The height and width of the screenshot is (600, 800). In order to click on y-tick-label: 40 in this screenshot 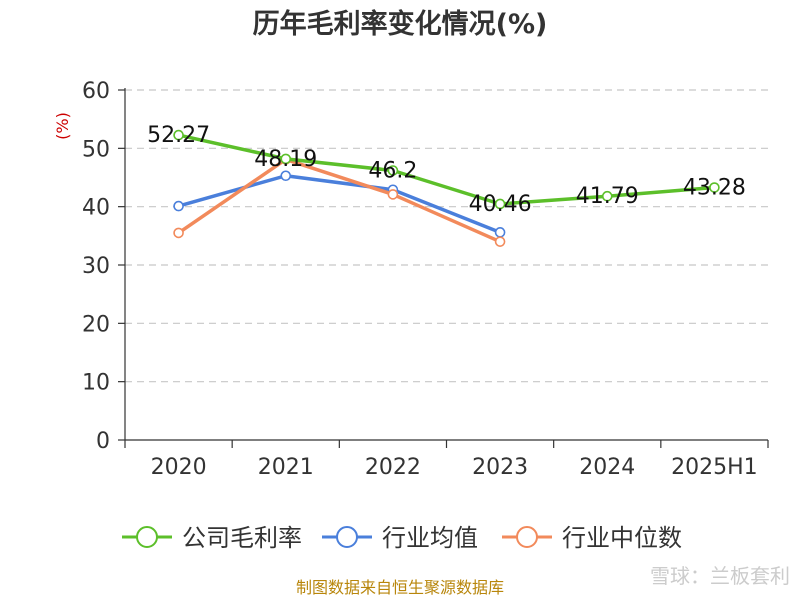, I will do `click(96, 208)`.